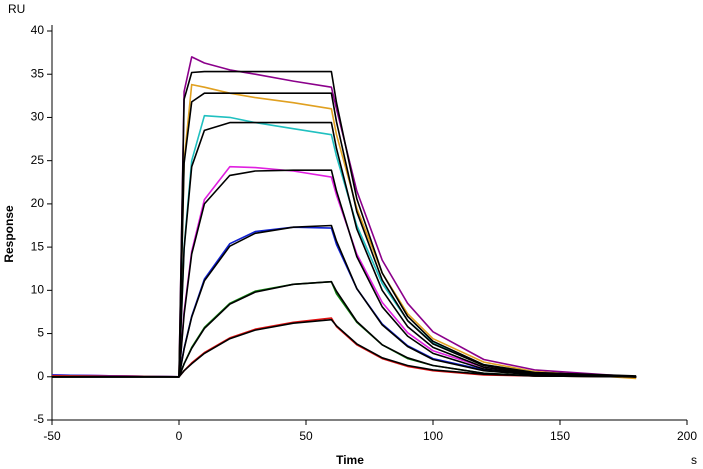 This screenshot has width=703, height=469. I want to click on x-tick-label: 100, so click(433, 436).